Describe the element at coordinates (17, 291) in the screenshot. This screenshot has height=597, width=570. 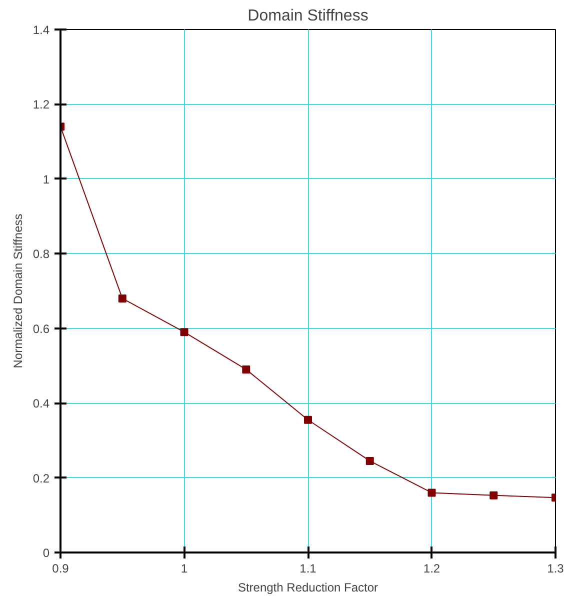
I see `y-axis-title: Normalized Domain Stiffness` at that location.